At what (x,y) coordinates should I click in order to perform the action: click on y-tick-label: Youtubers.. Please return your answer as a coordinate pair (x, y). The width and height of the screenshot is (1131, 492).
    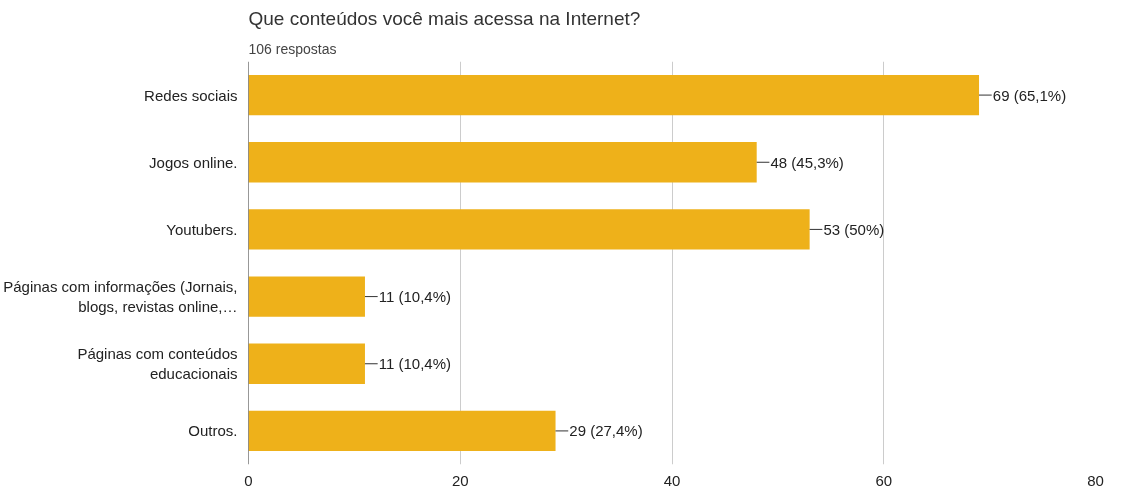
    Looking at the image, I should click on (202, 229).